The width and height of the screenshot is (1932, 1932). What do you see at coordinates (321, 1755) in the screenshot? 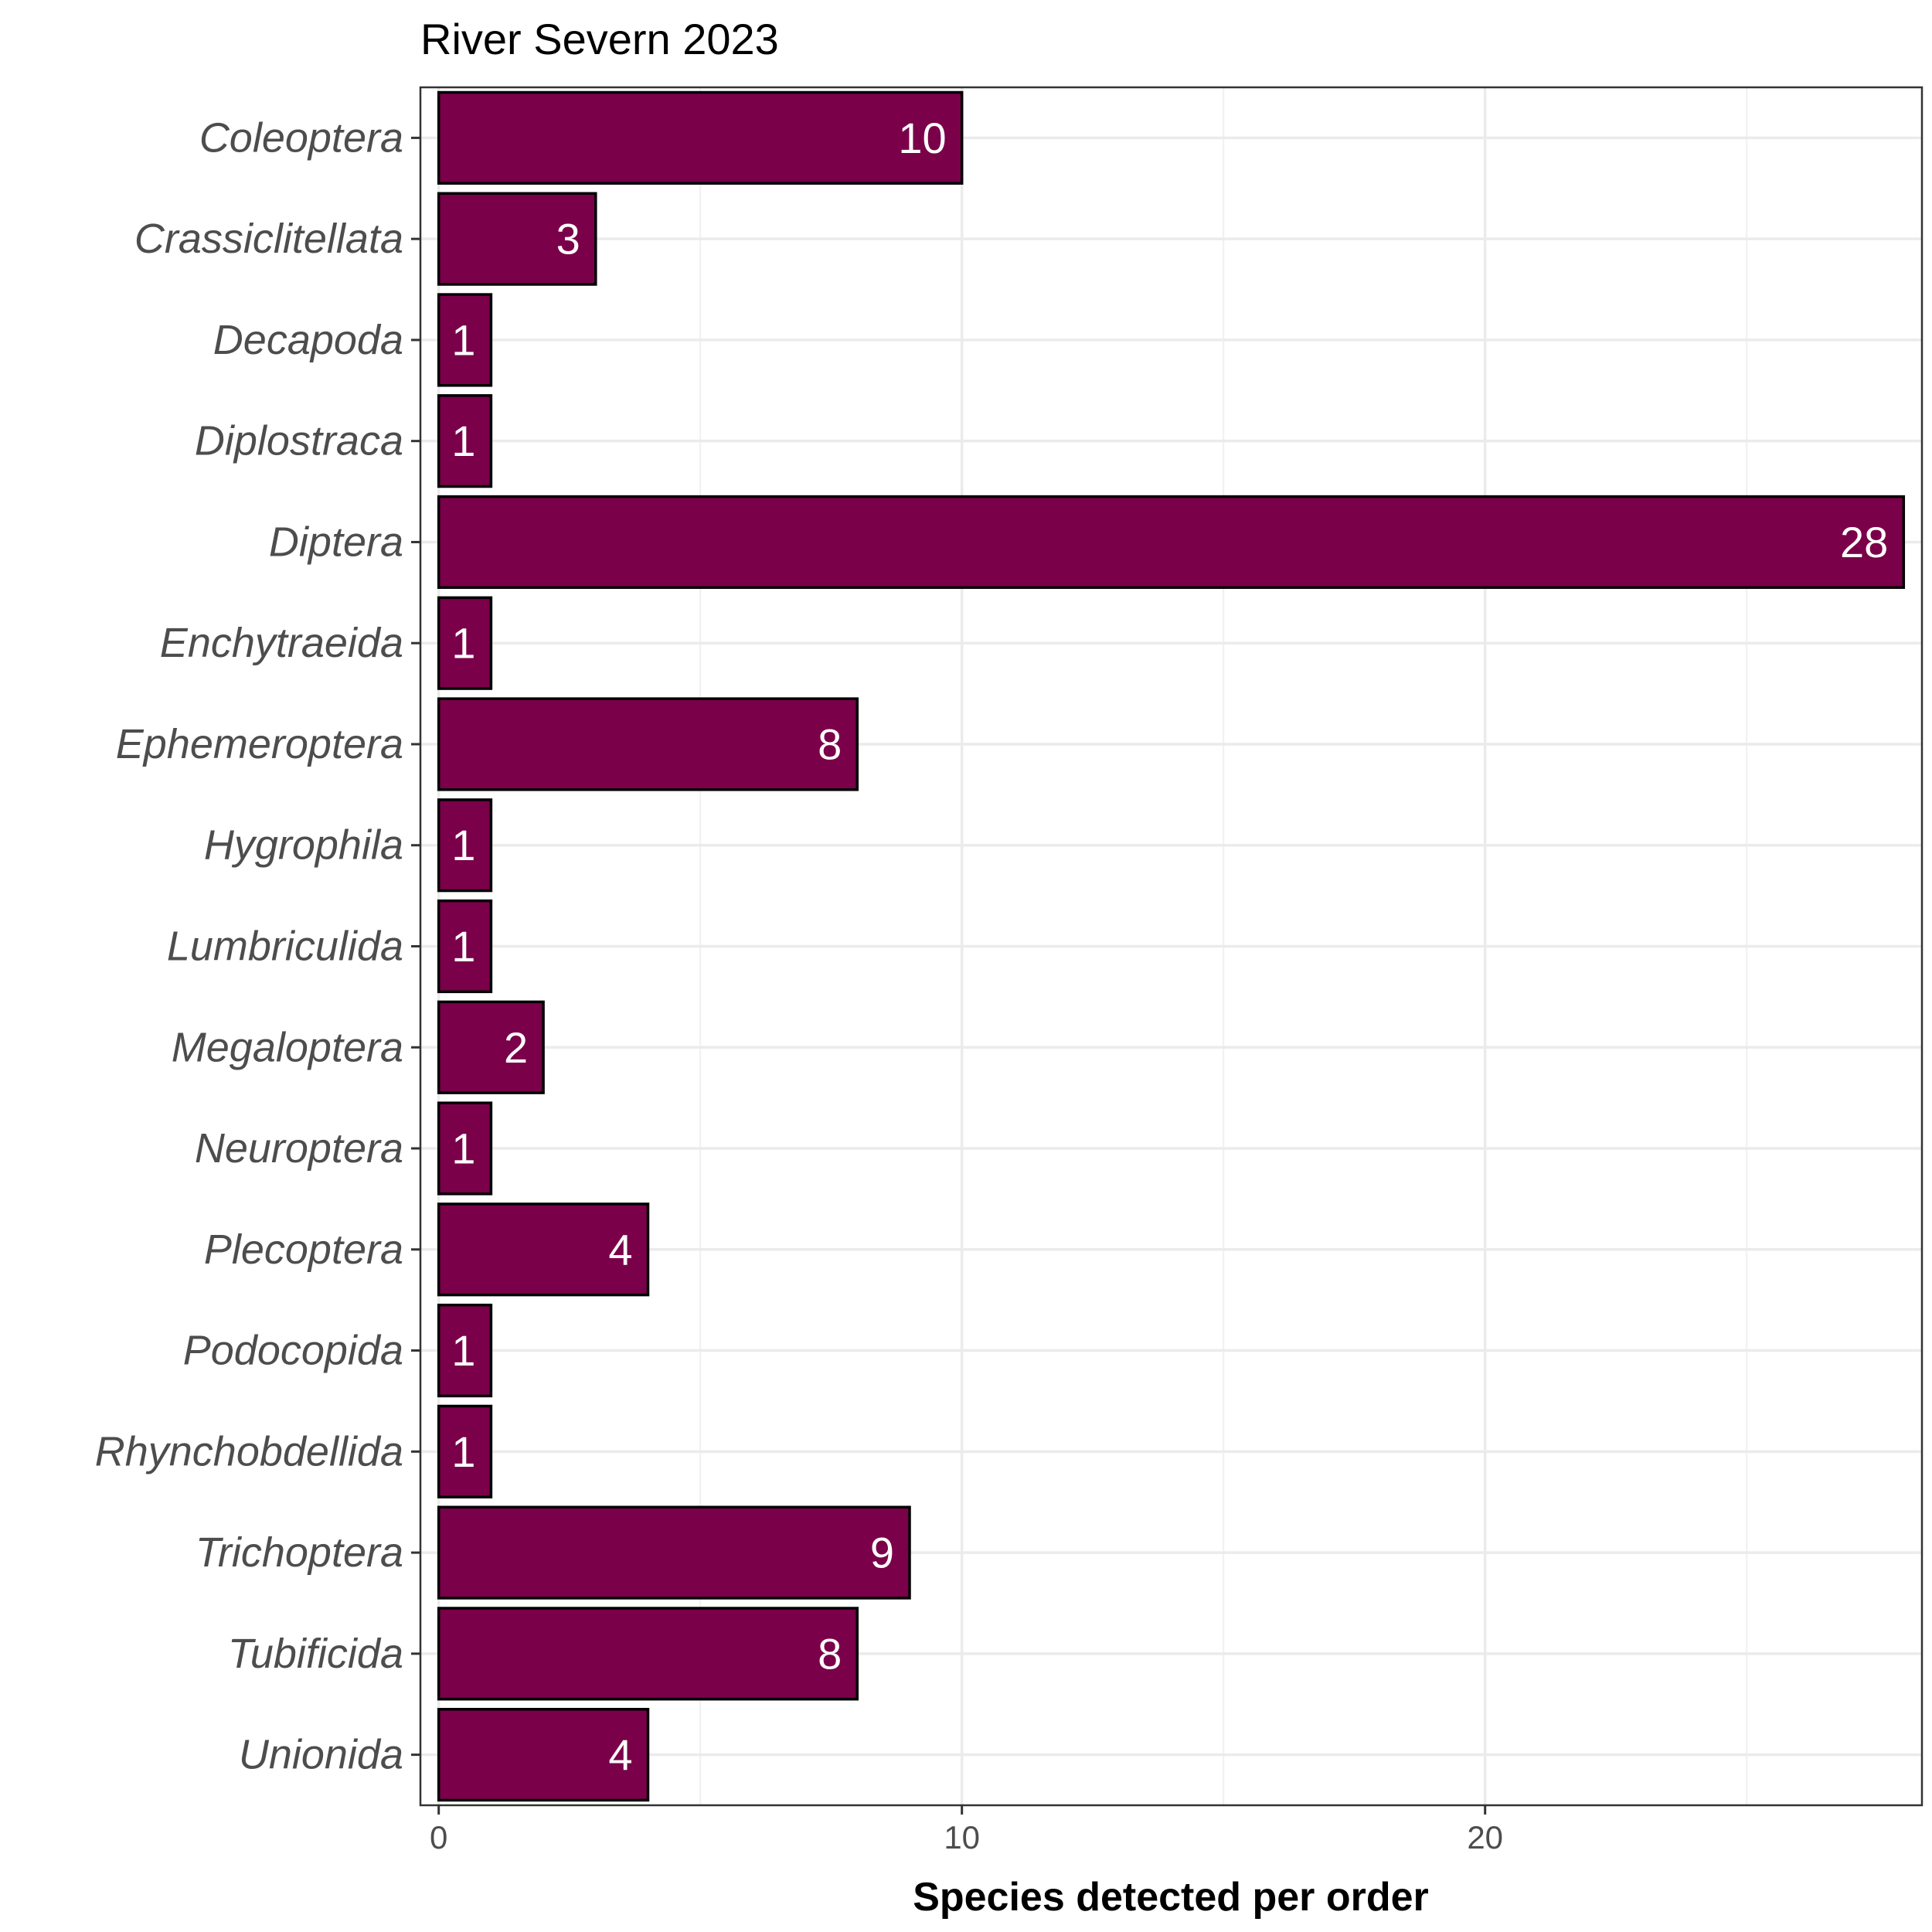
I see `y-tick-label: Unionida` at bounding box center [321, 1755].